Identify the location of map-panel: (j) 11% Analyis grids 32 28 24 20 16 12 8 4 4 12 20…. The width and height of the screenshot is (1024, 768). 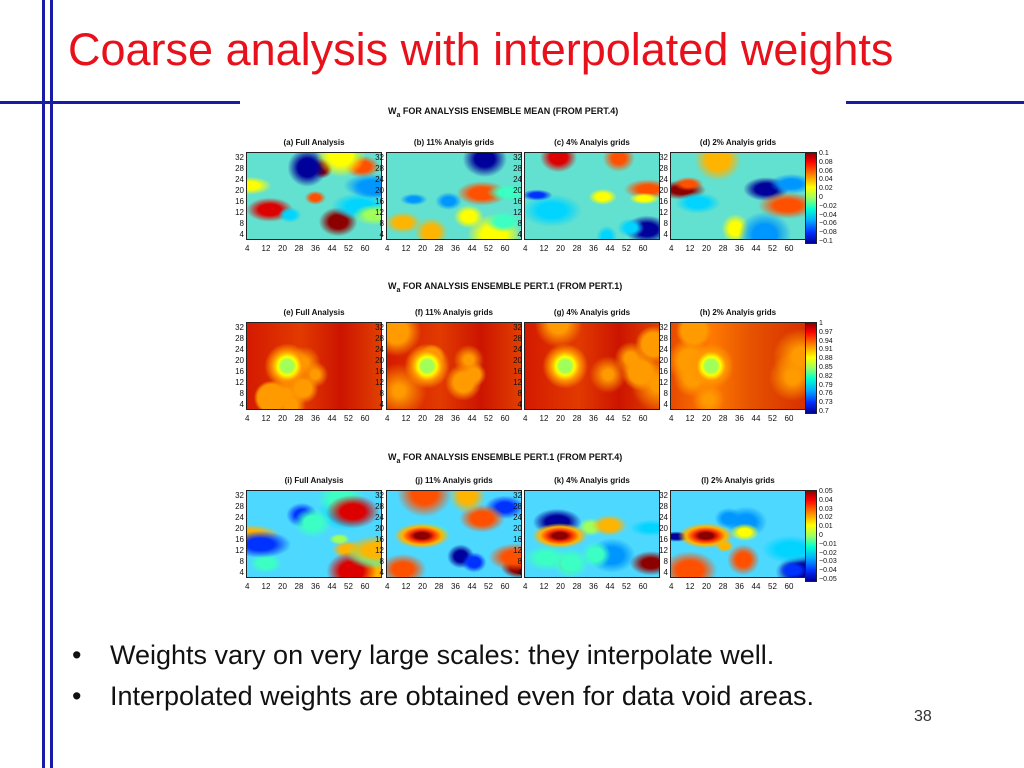
(448, 533).